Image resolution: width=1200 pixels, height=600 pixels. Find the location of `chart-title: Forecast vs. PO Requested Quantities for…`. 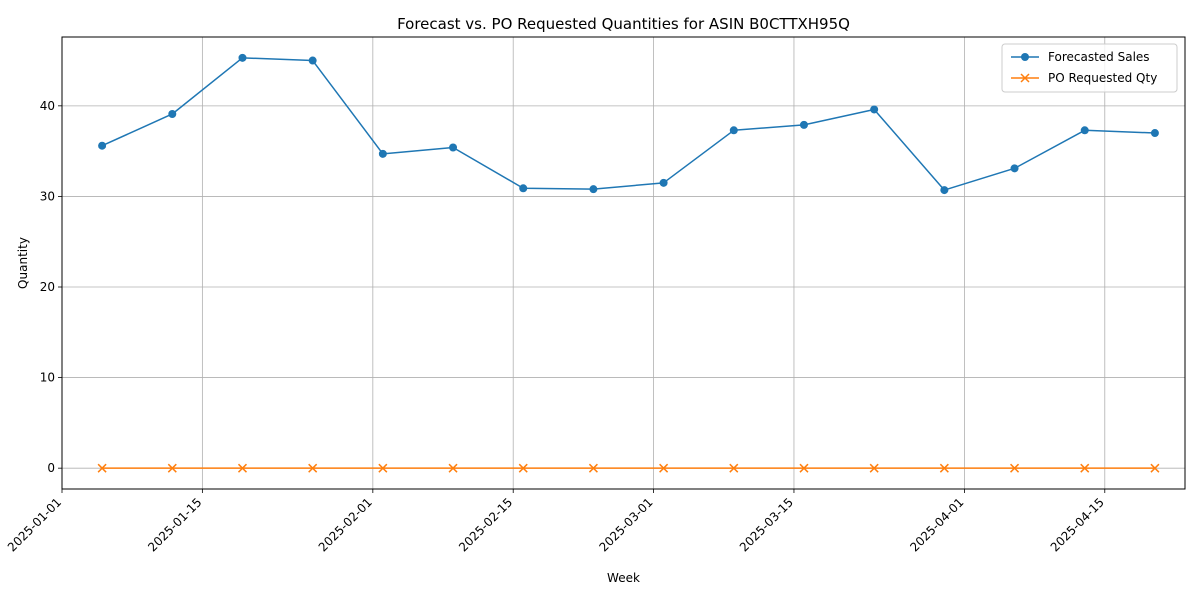

chart-title: Forecast vs. PO Requested Quantities for… is located at coordinates (623, 24).